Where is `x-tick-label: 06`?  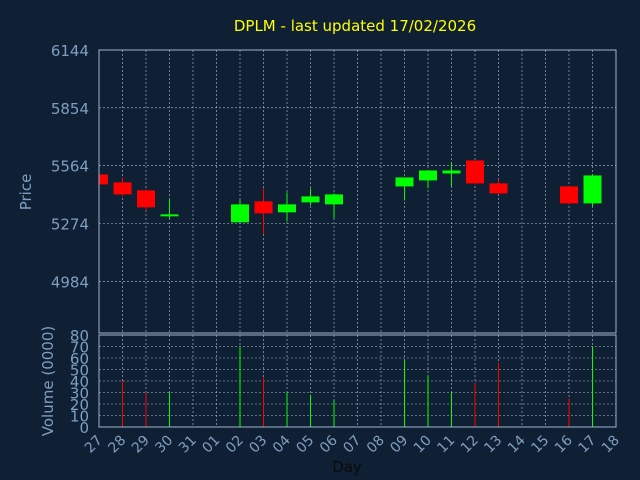 x-tick-label: 06 is located at coordinates (329, 444).